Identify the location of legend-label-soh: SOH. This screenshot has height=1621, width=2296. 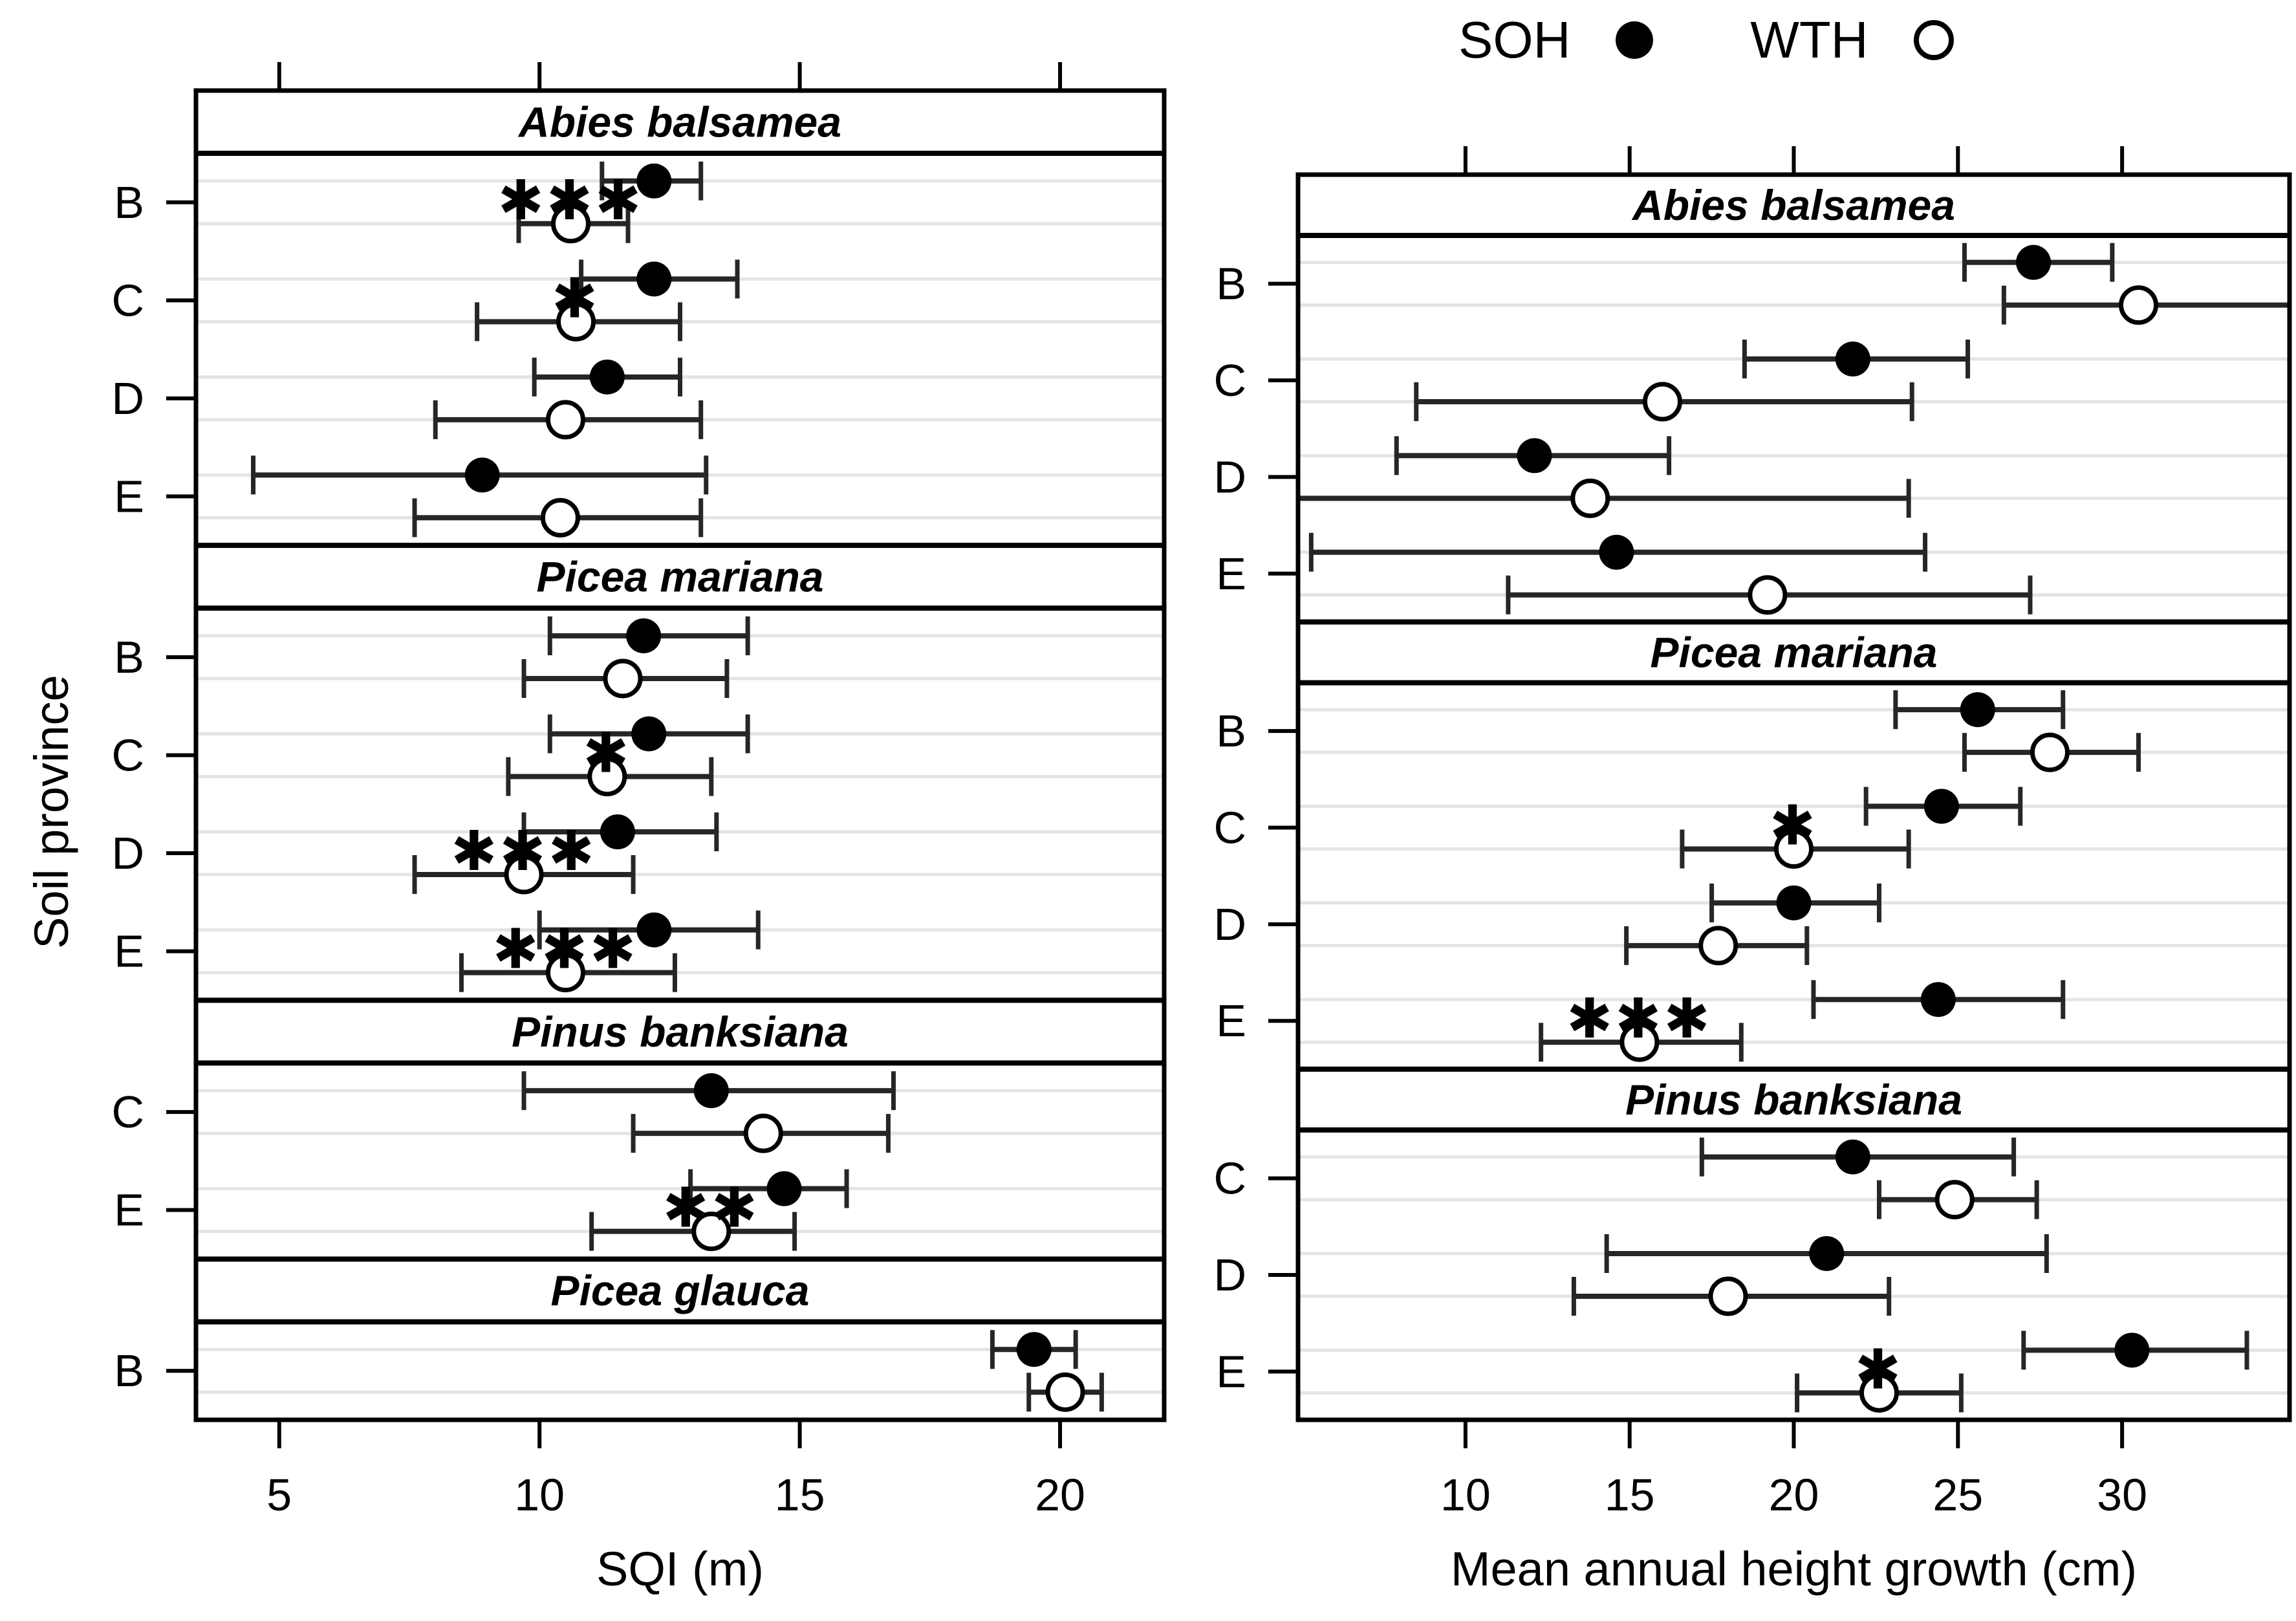
(1514, 40).